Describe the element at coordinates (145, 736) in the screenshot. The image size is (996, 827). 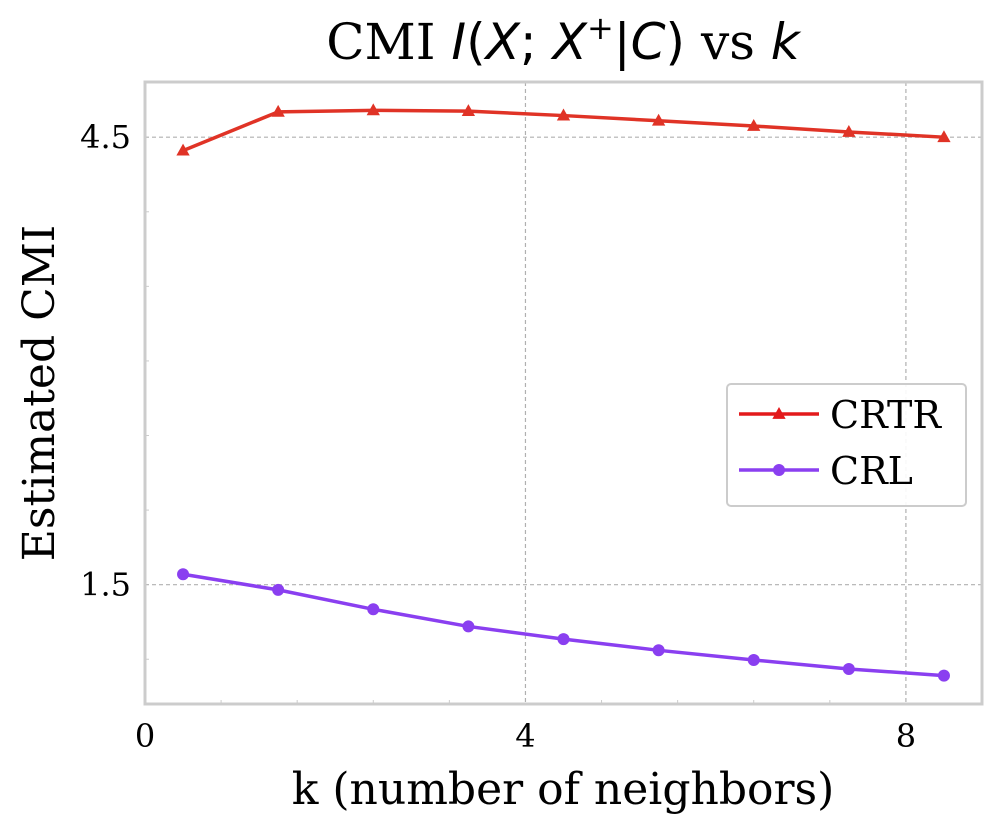
I see `x-tick-label: 0` at that location.